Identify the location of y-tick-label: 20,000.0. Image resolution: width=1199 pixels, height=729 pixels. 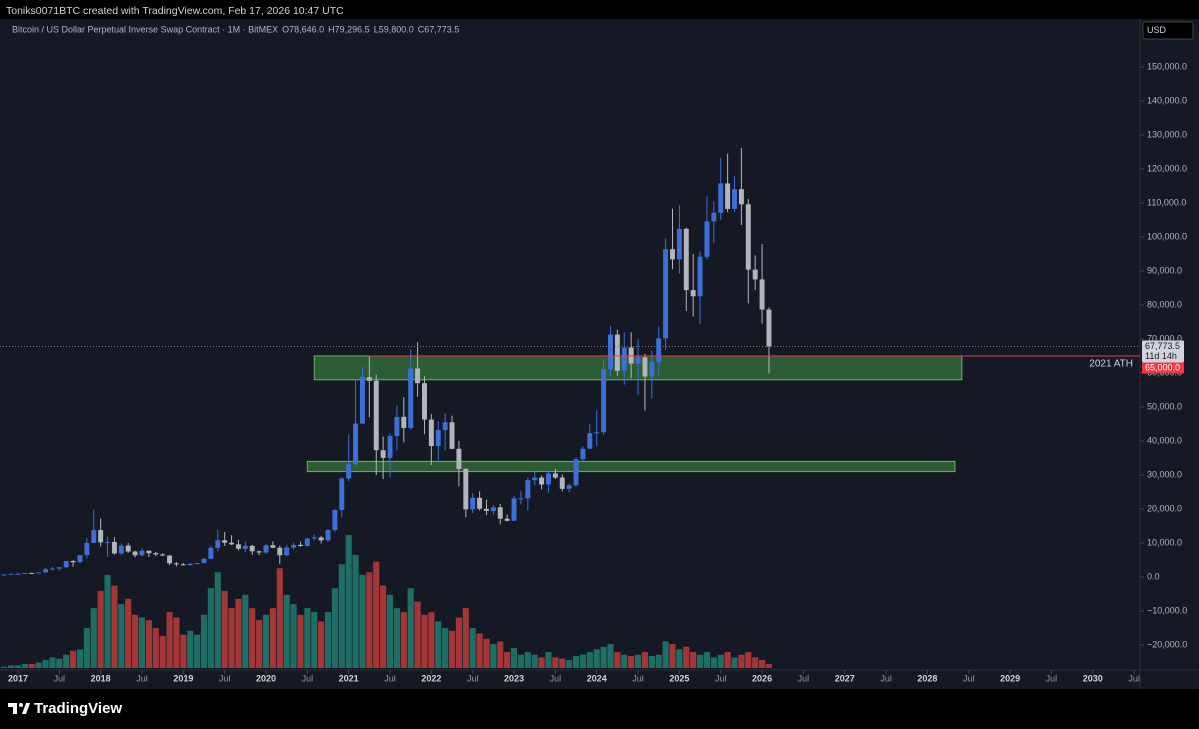
(1164, 508).